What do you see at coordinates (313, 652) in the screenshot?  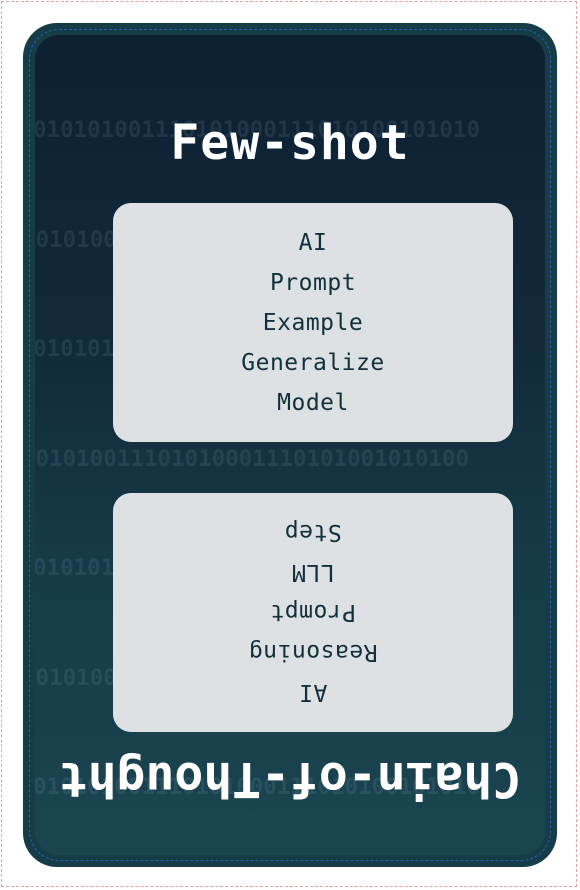 I see `bottom-word: Reasoning` at bounding box center [313, 652].